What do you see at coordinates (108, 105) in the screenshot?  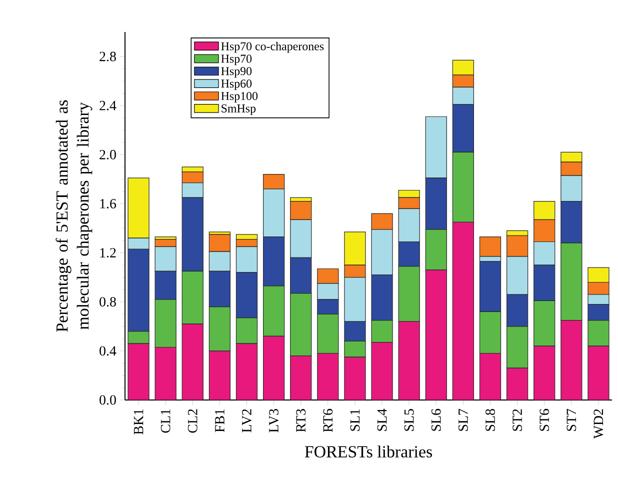 I see `y-tick-label: 2.4` at bounding box center [108, 105].